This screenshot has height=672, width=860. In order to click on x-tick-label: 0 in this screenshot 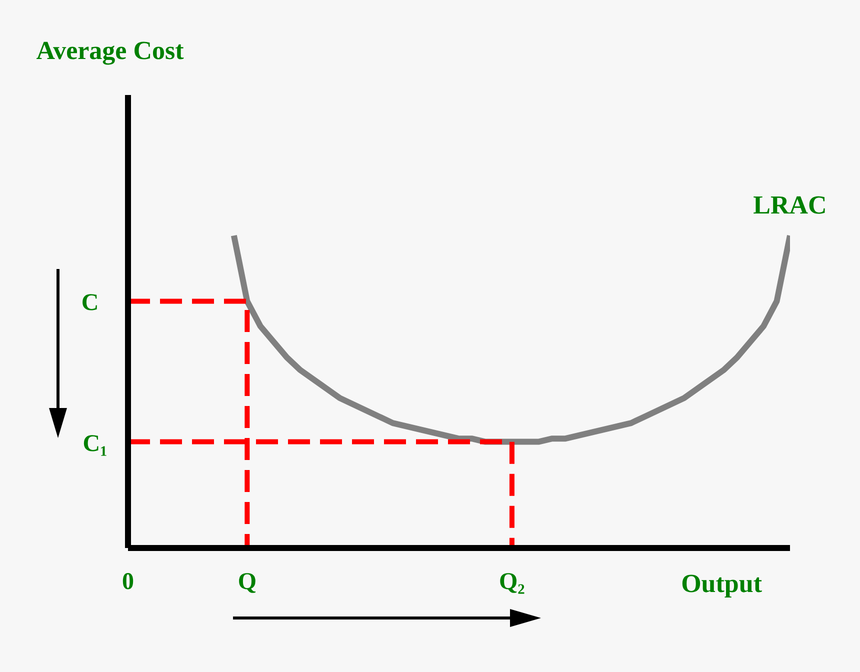, I will do `click(128, 582)`.